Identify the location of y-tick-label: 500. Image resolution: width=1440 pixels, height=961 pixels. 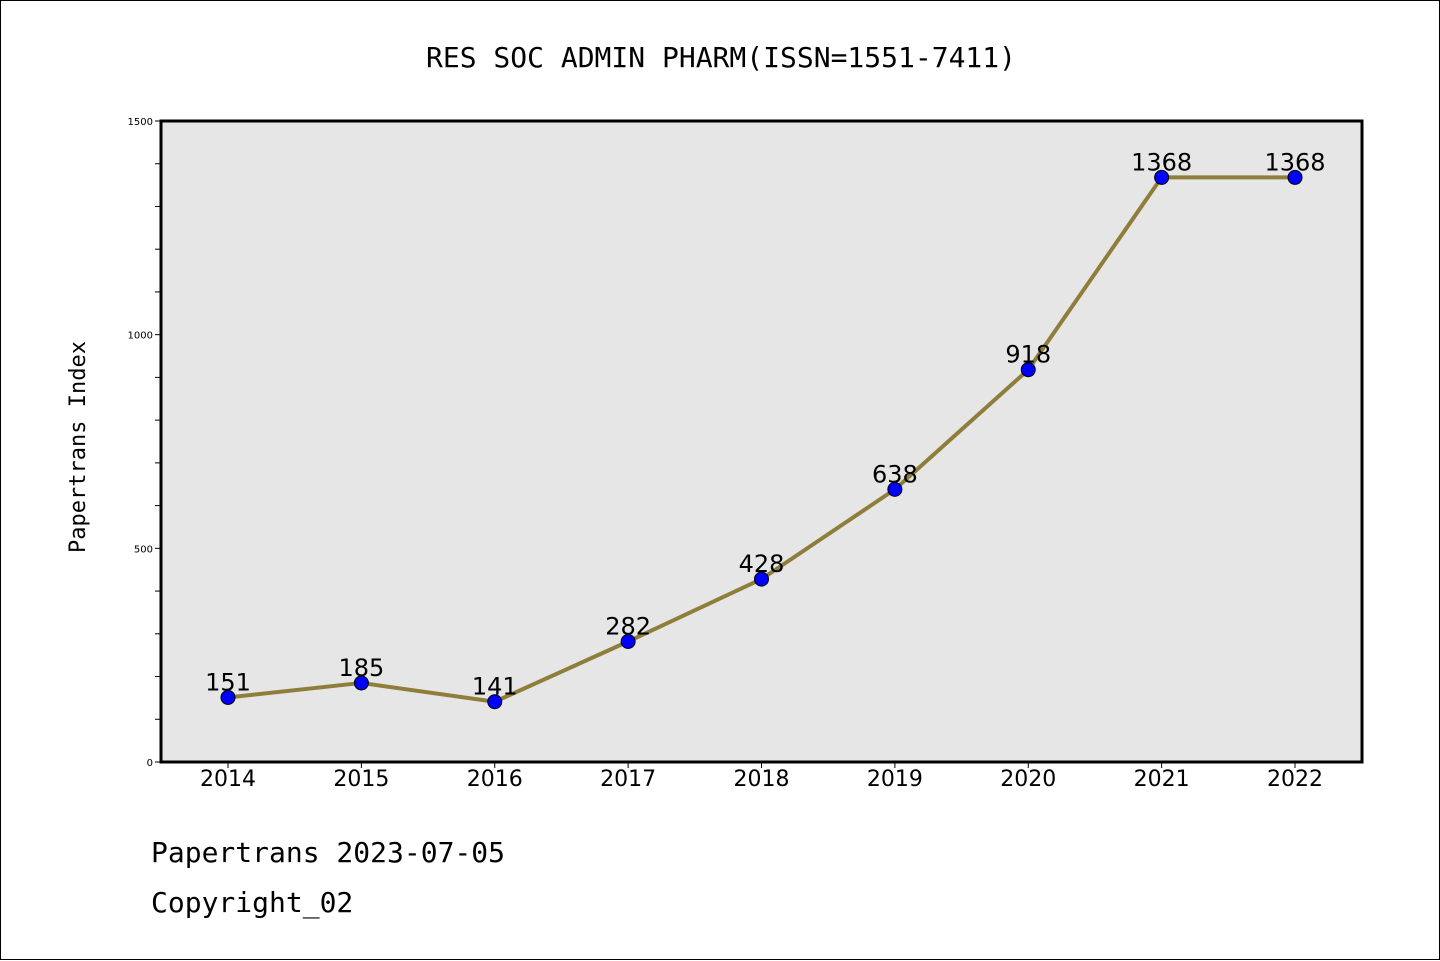
(143, 549).